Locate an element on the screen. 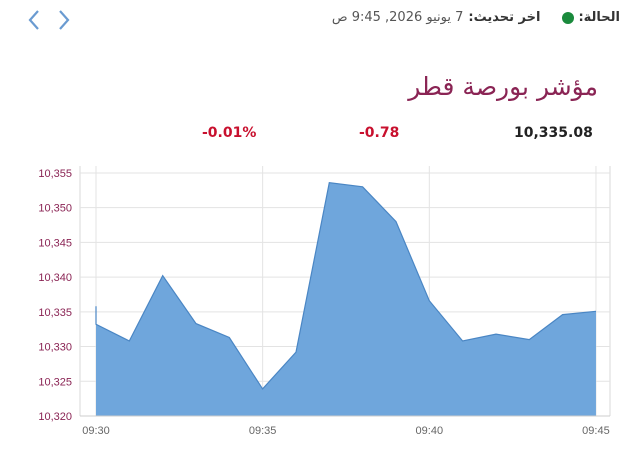 The image size is (640, 458). y-tick-label: 10,350 is located at coordinates (55, 209).